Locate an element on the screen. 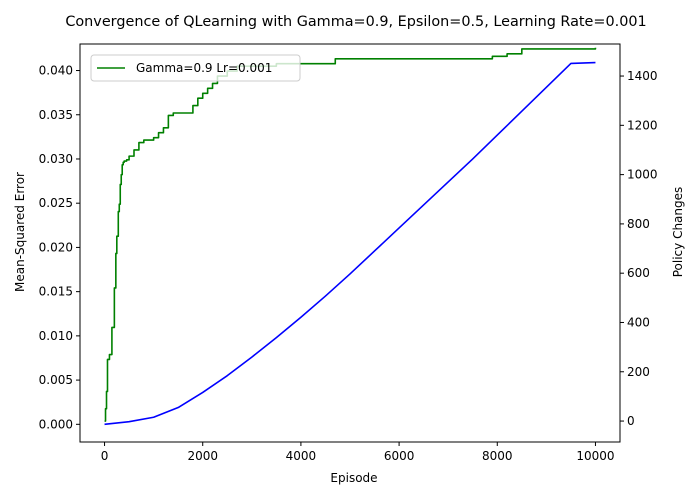 The image size is (700, 500). x-tick-label: 2000 is located at coordinates (202, 456).